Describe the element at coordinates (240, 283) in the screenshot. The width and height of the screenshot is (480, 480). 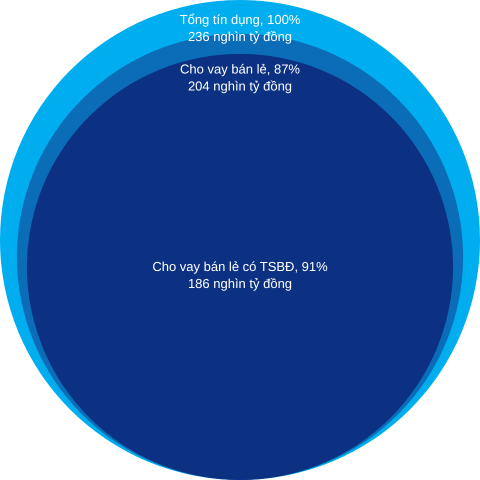
I see `data-label: 186 nghìn tỷ đồng` at that location.